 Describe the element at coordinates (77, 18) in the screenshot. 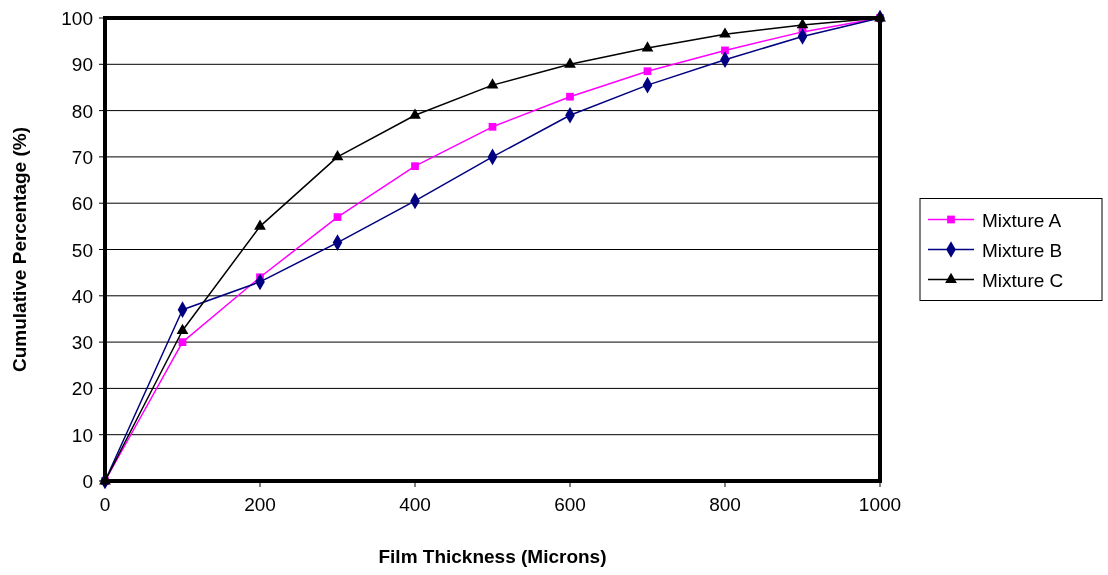

I see `y-tick-label: 100` at that location.